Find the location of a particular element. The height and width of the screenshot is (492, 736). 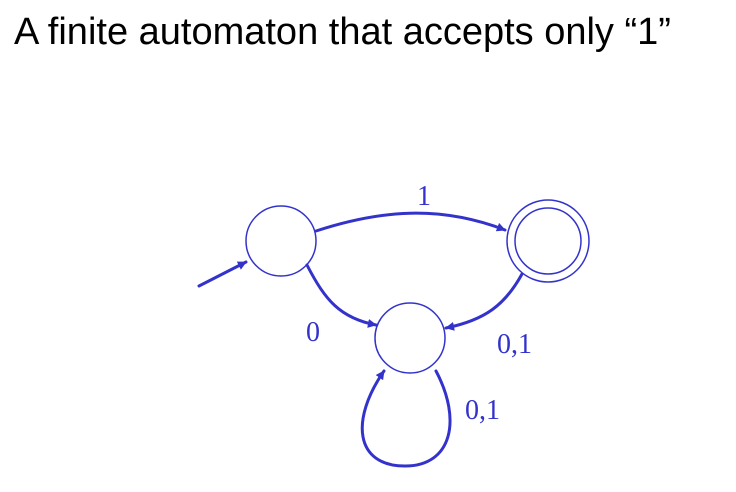

label-accept-to-trap: 0,1 is located at coordinates (514, 344).